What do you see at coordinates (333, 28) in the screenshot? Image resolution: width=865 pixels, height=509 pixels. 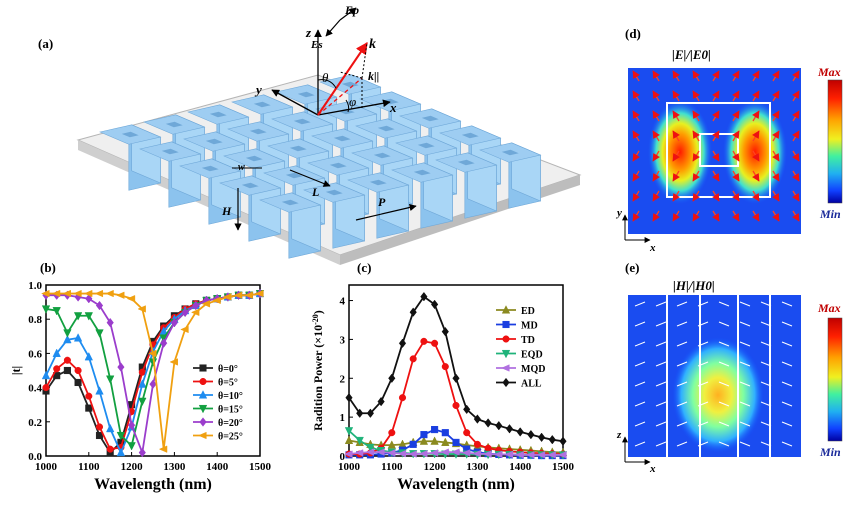 I see `Es-arrow` at bounding box center [333, 28].